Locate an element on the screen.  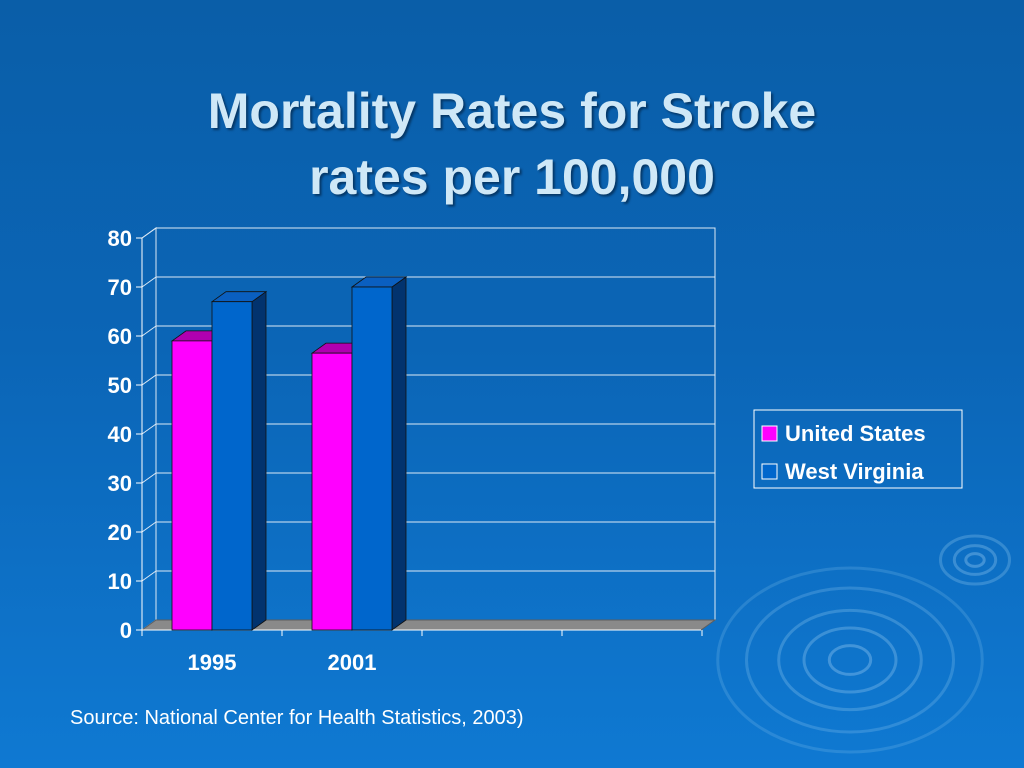
x-tick-label: 2001 is located at coordinates (352, 662).